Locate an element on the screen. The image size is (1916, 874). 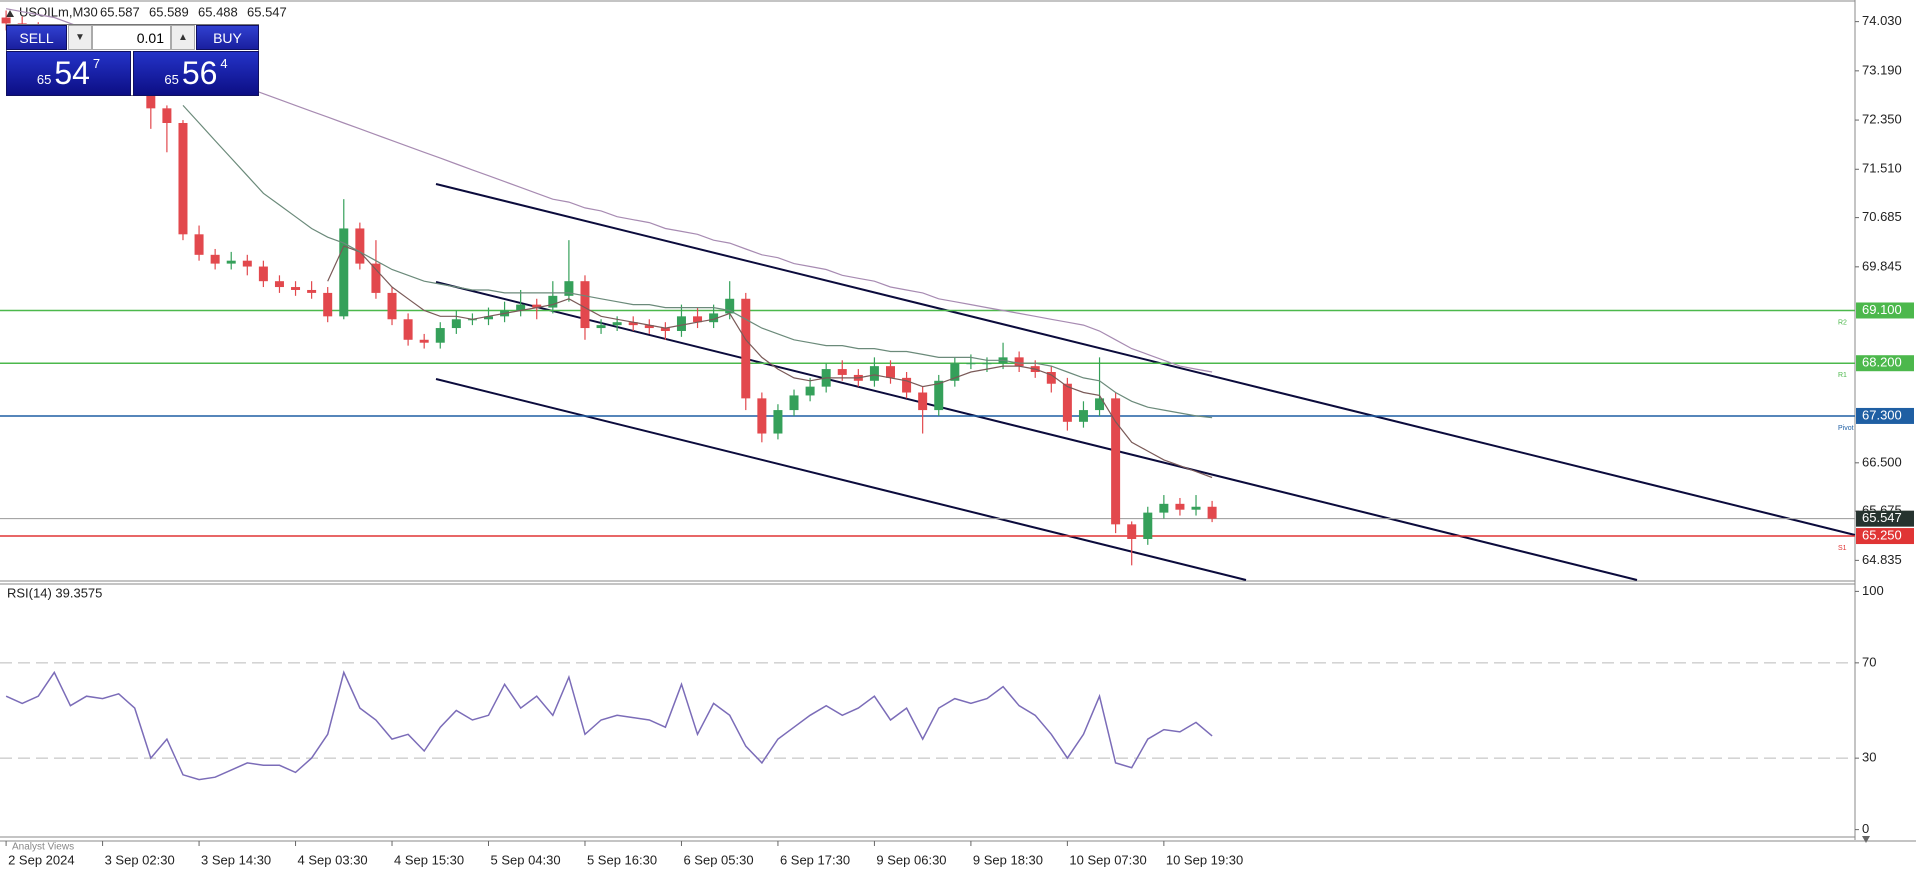
y-tick-label: 66.500 is located at coordinates (1882, 461).